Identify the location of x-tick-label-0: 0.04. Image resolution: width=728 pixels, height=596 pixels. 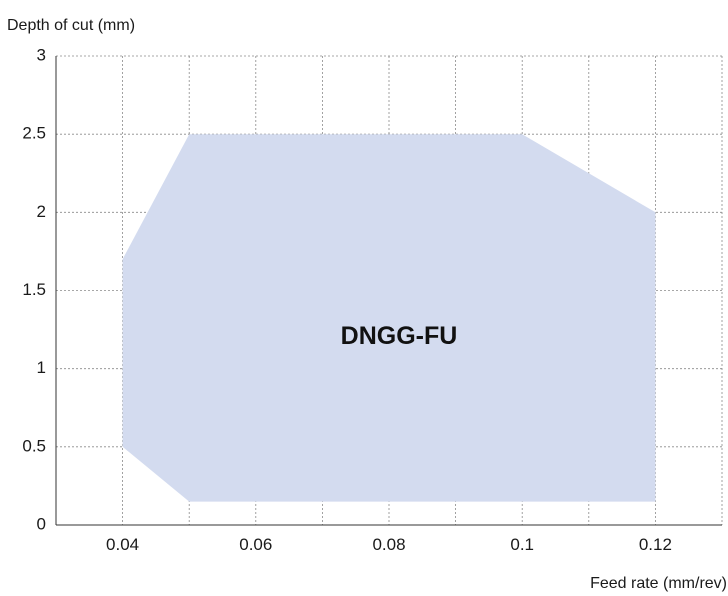
(122, 544).